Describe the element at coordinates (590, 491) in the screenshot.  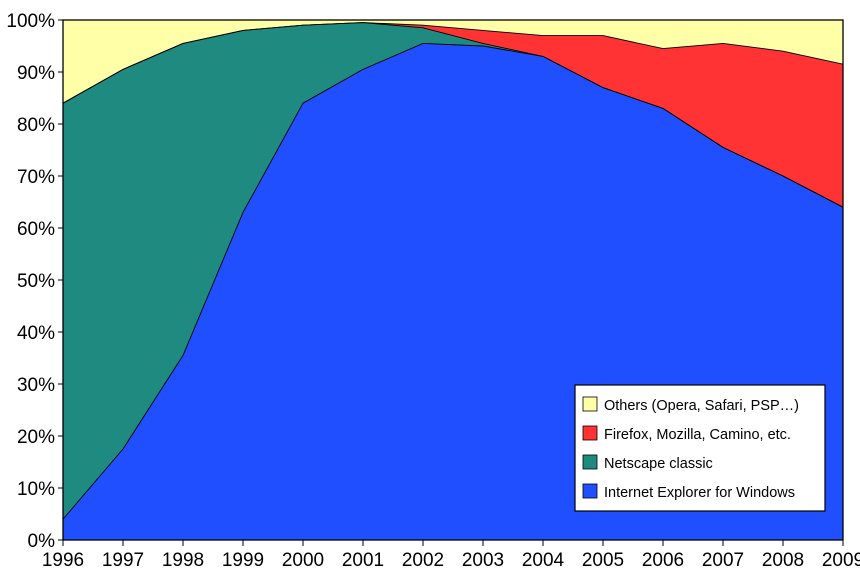
I see `legend-swatch-internet-explorer-for-windows` at that location.